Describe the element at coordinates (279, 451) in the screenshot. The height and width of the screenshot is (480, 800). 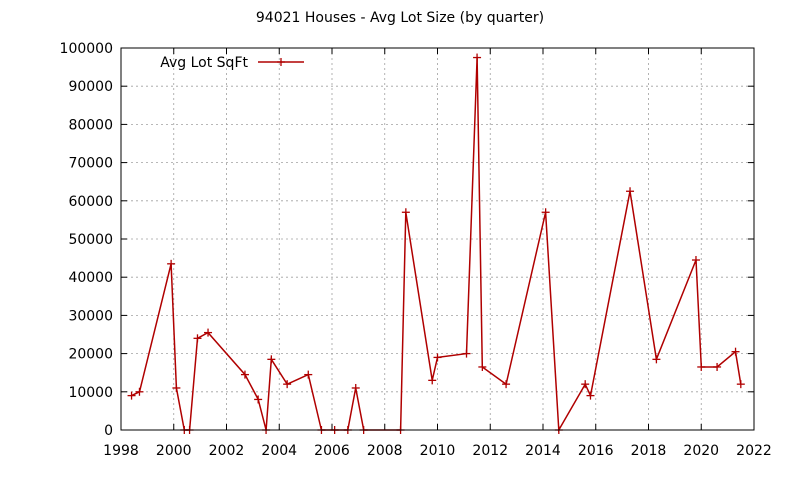
I see `x-tick-label: 2004` at that location.